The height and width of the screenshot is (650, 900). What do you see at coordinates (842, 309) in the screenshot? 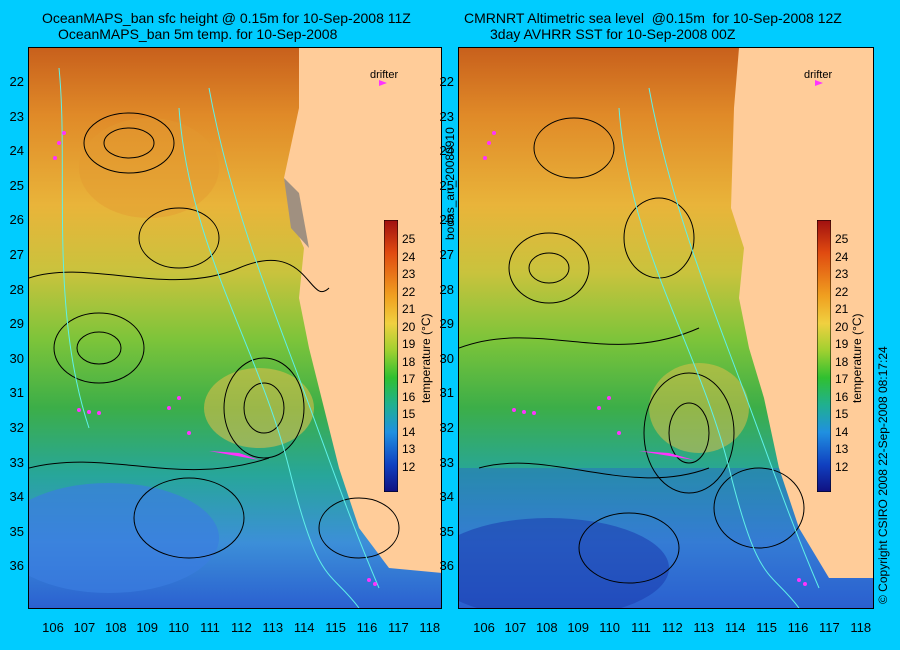
I see `colorbar-tick-label: 21` at bounding box center [842, 309].